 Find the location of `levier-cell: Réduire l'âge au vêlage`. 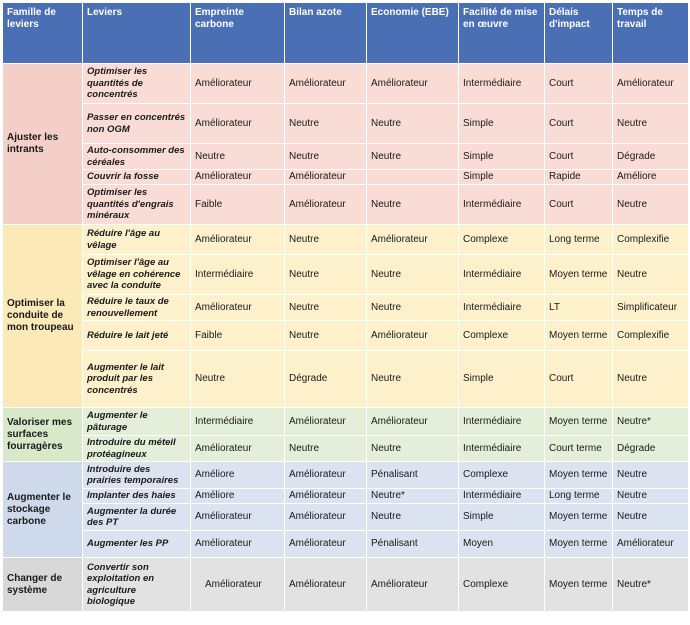

levier-cell: Réduire l'âge au vêlage is located at coordinates (136, 239).